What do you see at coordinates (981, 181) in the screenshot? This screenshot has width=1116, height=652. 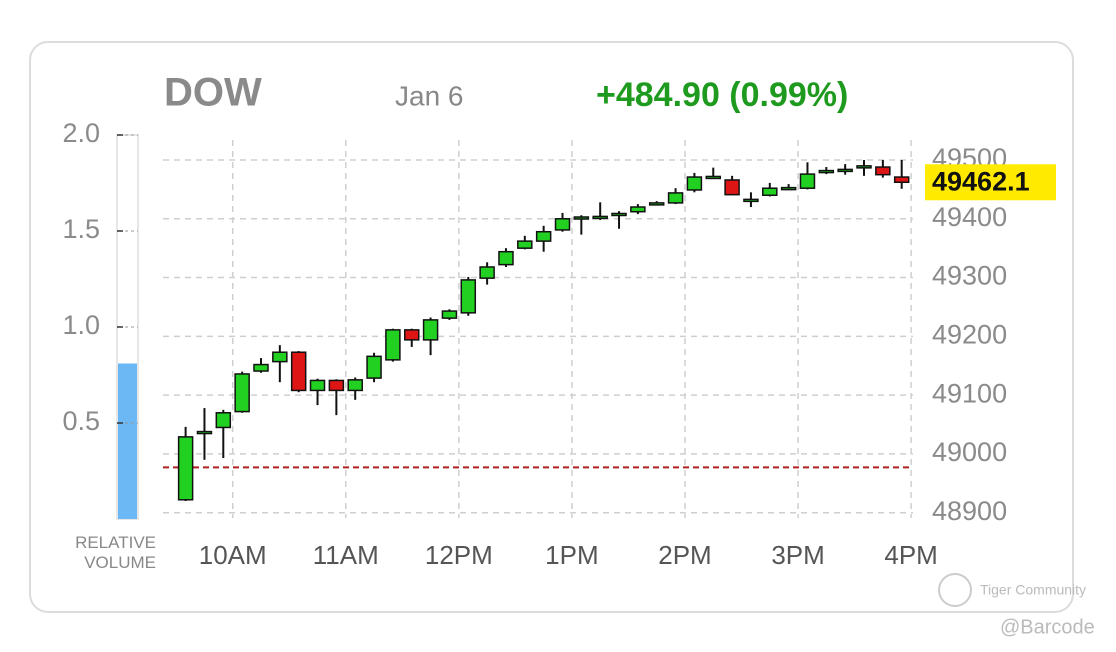 I see `last-price: 49462.1` at bounding box center [981, 181].